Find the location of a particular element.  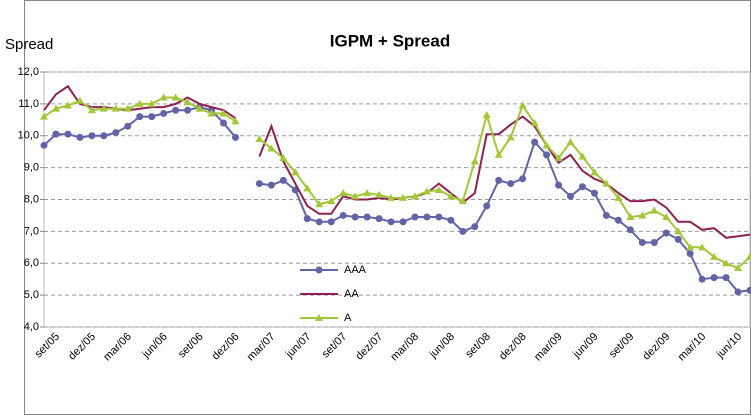

x-tick-label: mar/08 is located at coordinates (404, 347).